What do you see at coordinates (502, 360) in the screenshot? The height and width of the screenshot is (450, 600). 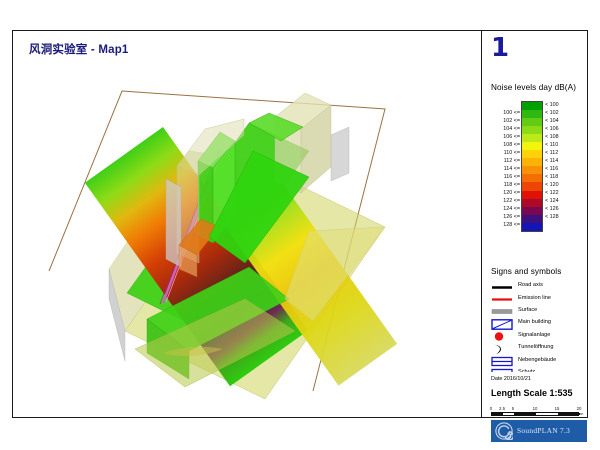 I see `nebengebaeude-icon` at bounding box center [502, 360].